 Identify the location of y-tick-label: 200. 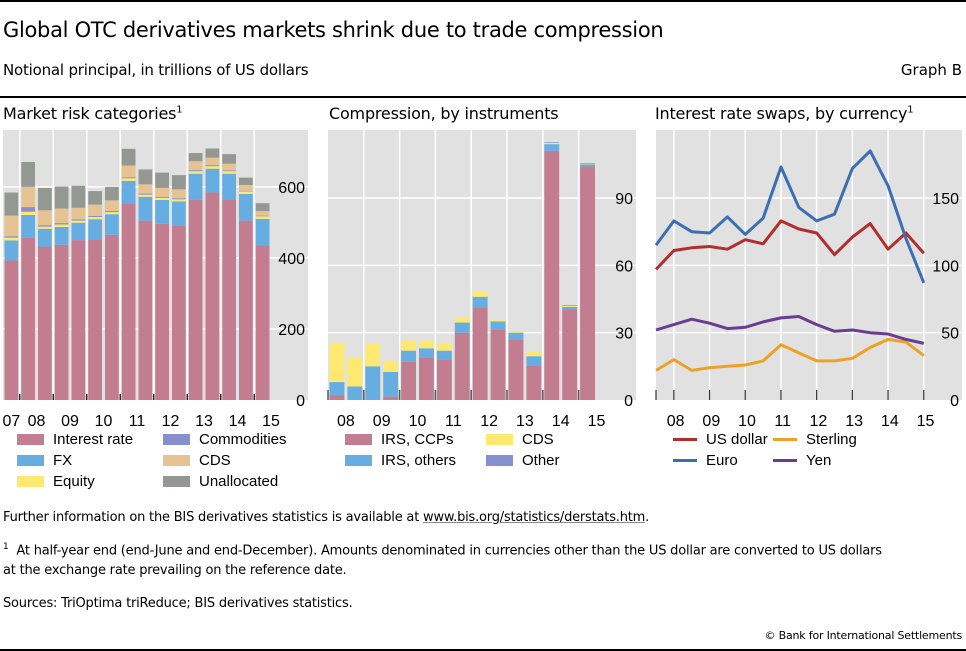
(291, 330).